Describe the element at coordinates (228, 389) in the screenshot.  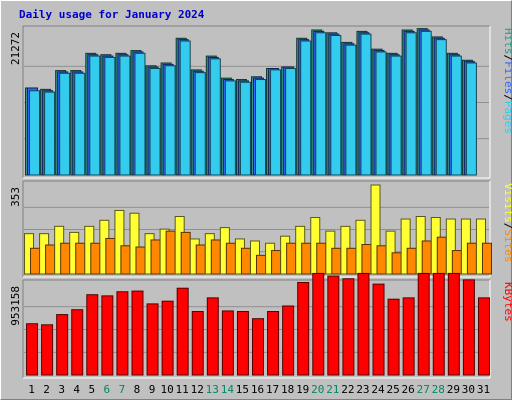
I see `x-tick-label-14: 14` at that location.